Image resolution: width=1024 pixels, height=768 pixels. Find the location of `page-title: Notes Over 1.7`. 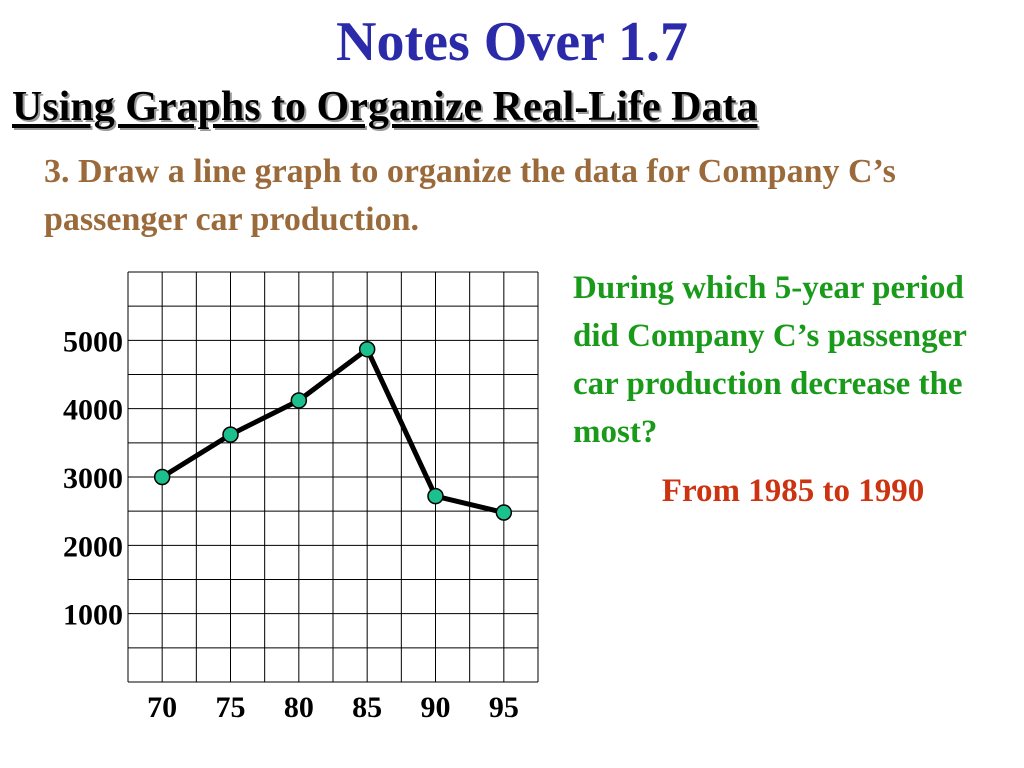

page-title: Notes Over 1.7 is located at coordinates (512, 42).